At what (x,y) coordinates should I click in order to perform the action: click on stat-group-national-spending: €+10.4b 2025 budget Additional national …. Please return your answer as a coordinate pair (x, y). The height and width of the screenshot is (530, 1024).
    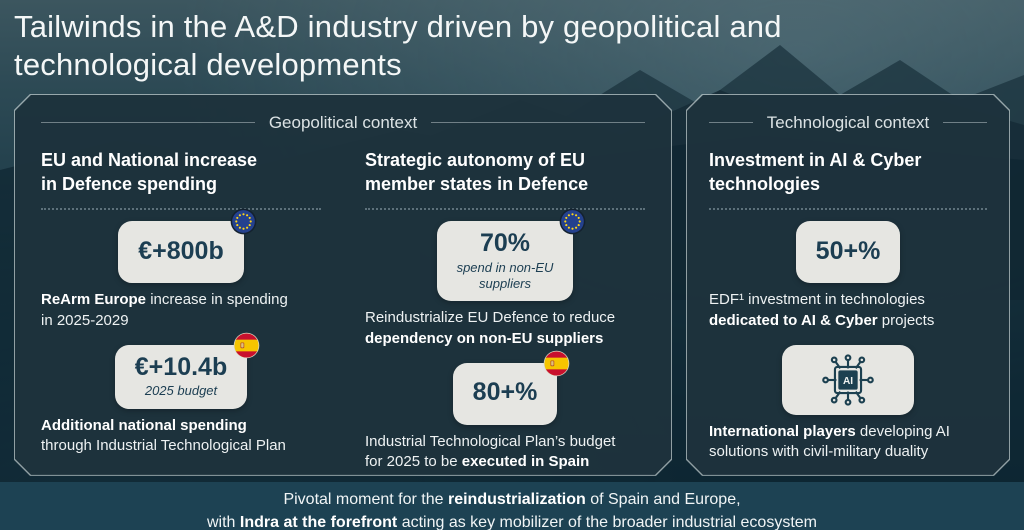
    Looking at the image, I should click on (181, 400).